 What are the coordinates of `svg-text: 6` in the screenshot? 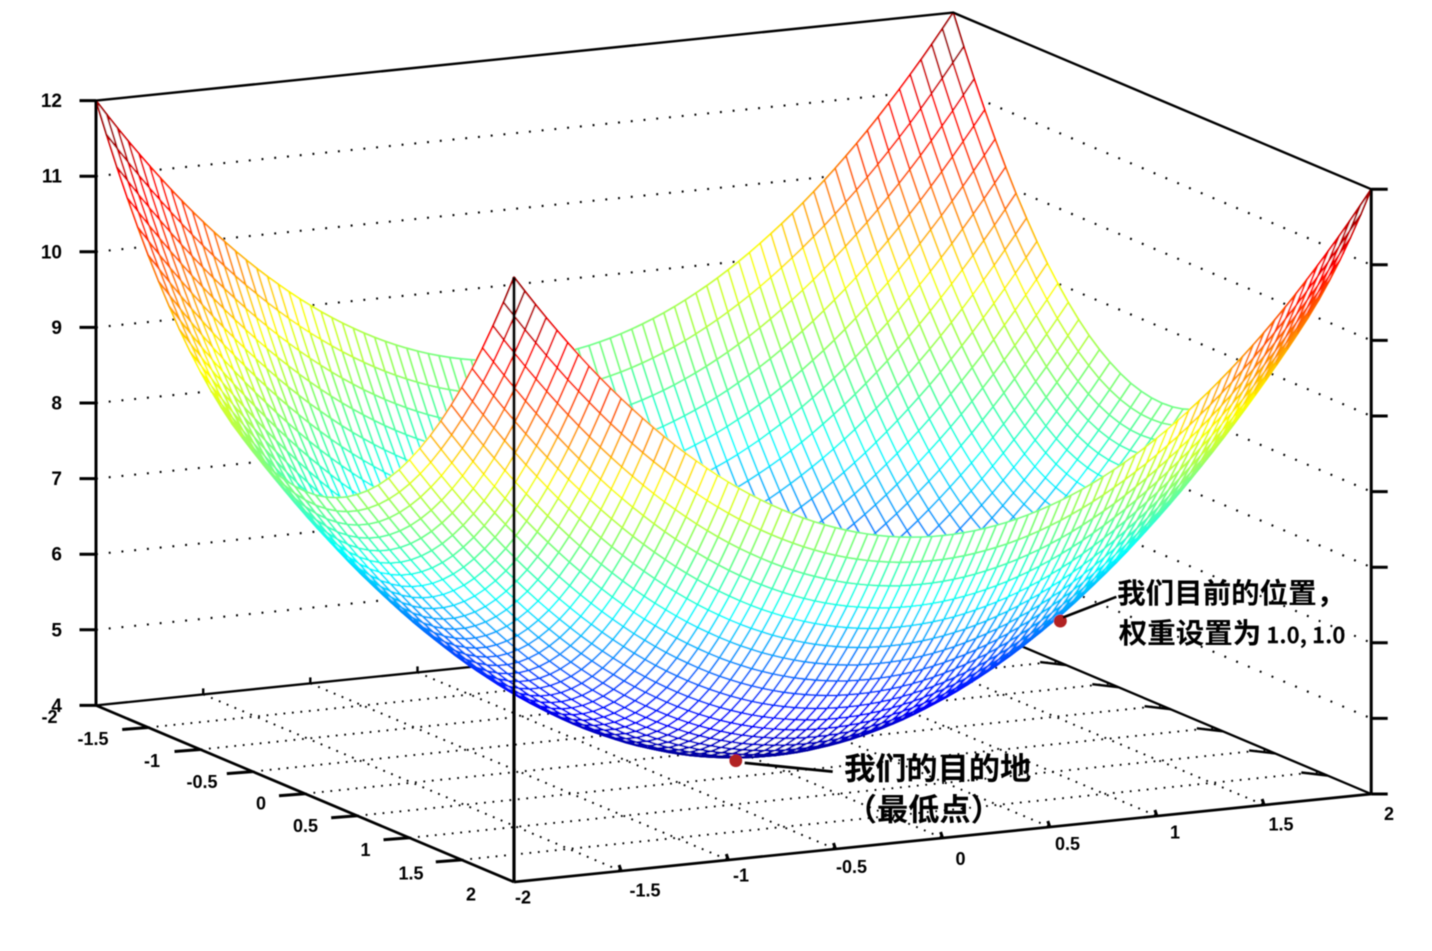 It's located at (56, 555).